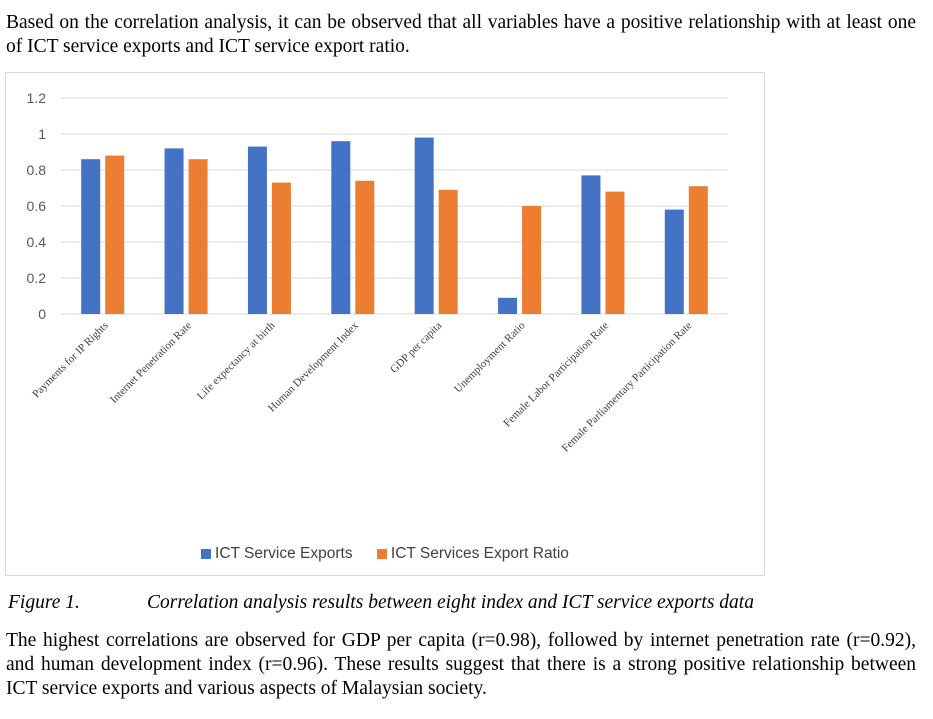  Describe the element at coordinates (37, 98) in the screenshot. I see `y-tick-label: 1.2` at that location.